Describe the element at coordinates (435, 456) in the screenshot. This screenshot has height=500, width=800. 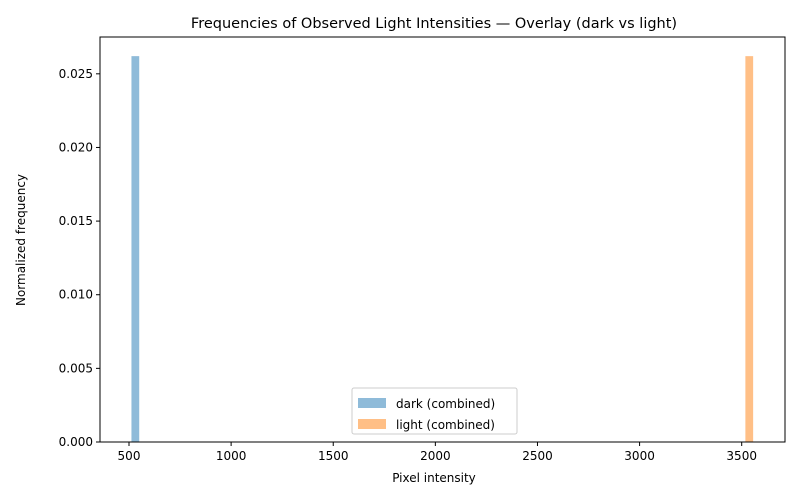
I see `x-tick-label: 2000` at that location.